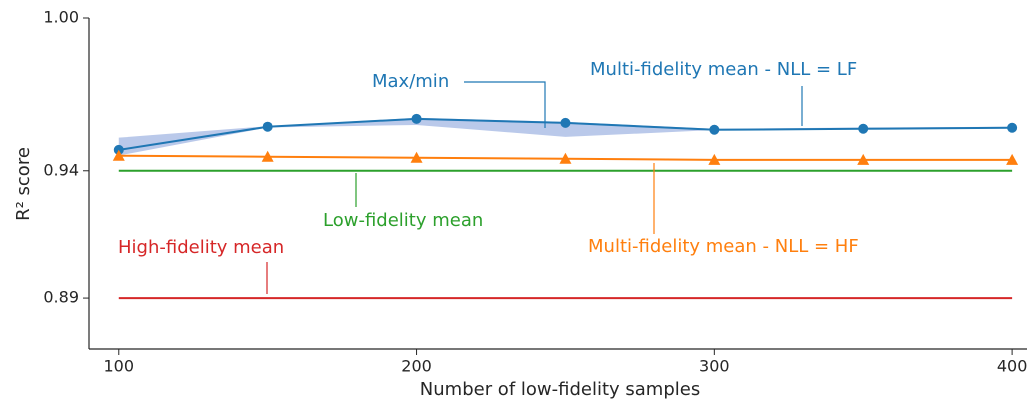  I want to click on x-tick-label: 300, so click(714, 366).